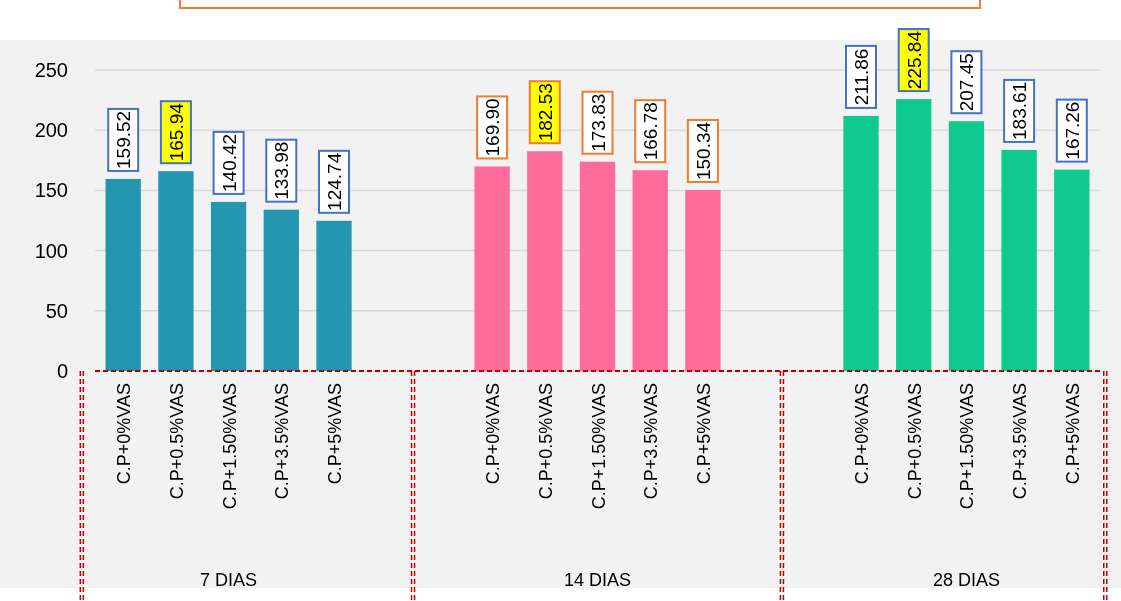 This screenshot has width=1121, height=601. I want to click on y-tick-label: 250, so click(51, 70).